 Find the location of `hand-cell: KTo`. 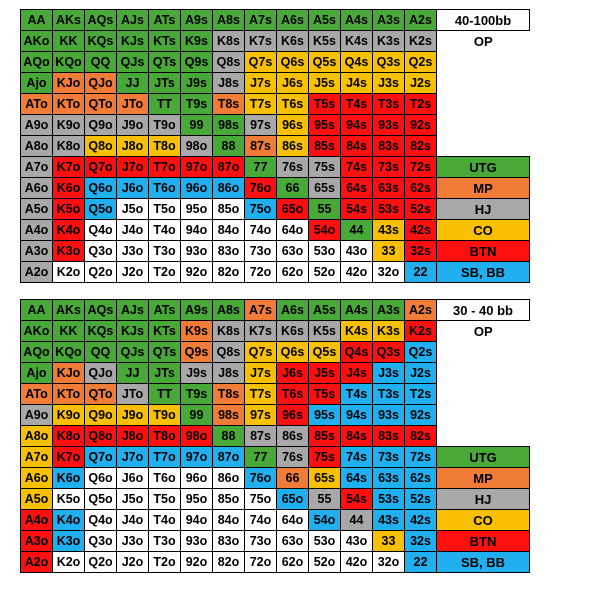

hand-cell: KTo is located at coordinates (68, 104).